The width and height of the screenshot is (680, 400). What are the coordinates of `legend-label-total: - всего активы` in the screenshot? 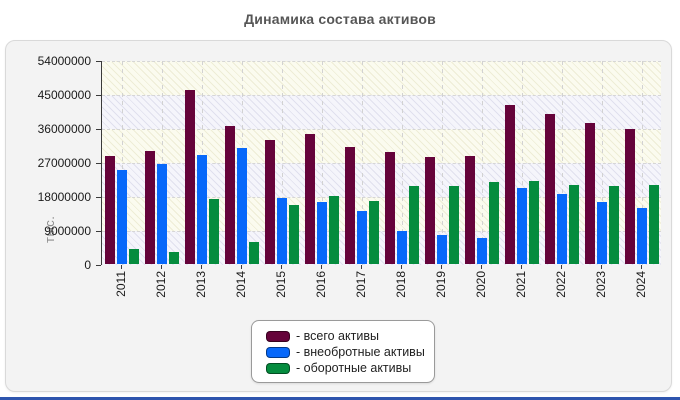 It's located at (337, 336).